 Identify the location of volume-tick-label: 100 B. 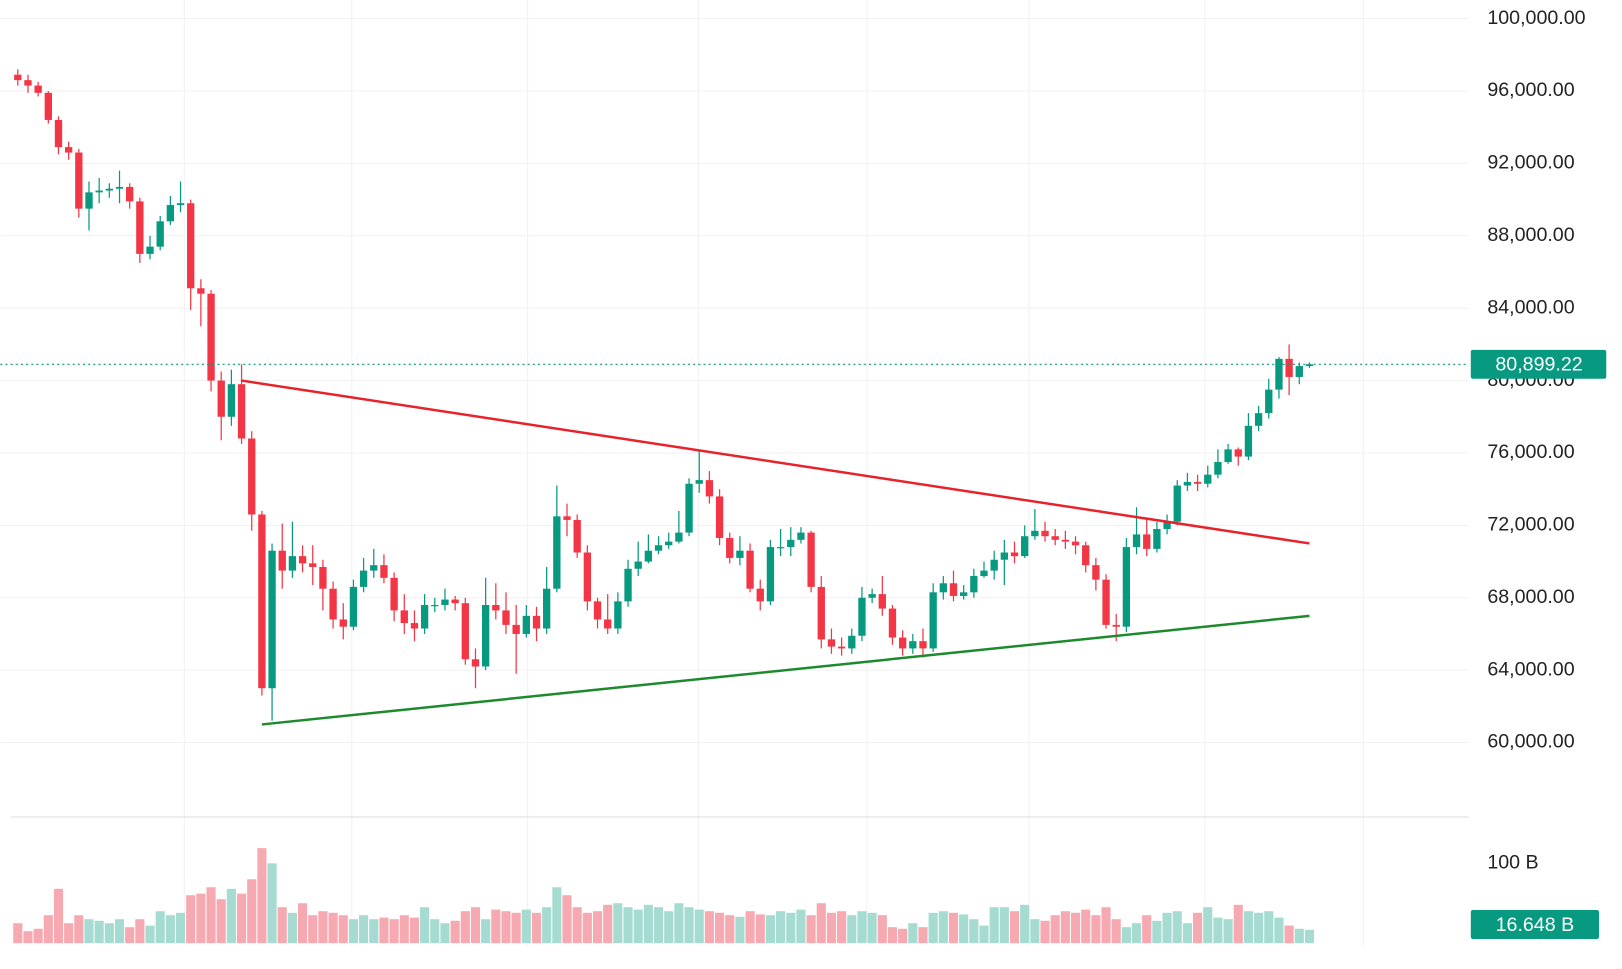
(1512, 862).